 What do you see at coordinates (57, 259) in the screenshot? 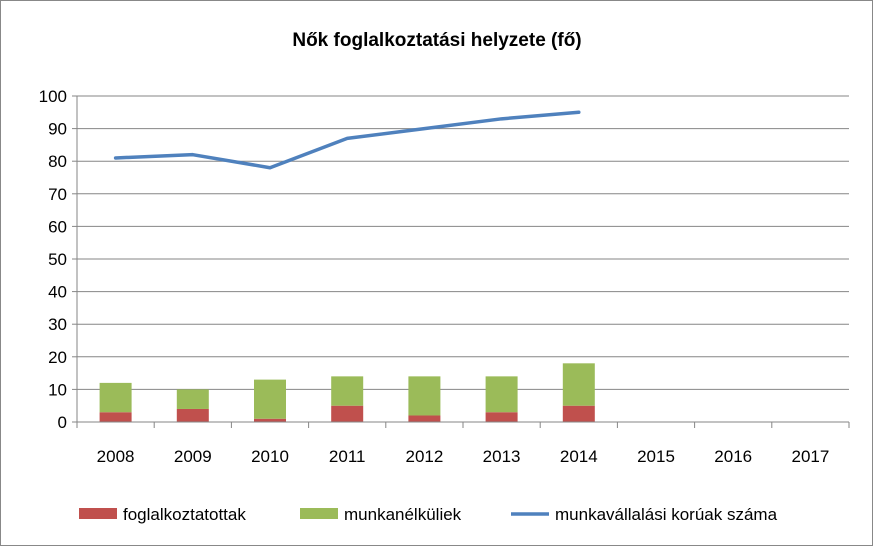
I see `y-tick-label-50: 50` at bounding box center [57, 259].